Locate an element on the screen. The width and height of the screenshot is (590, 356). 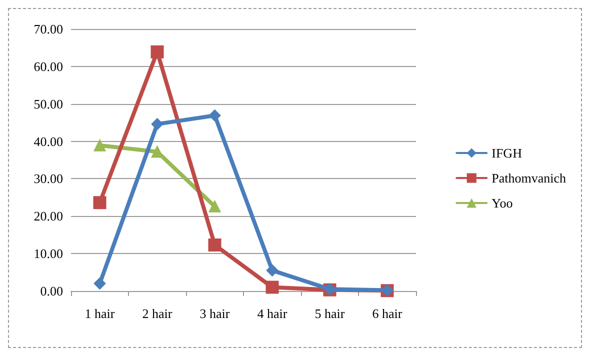
y-tick-label: 70.00 is located at coordinates (48, 29).